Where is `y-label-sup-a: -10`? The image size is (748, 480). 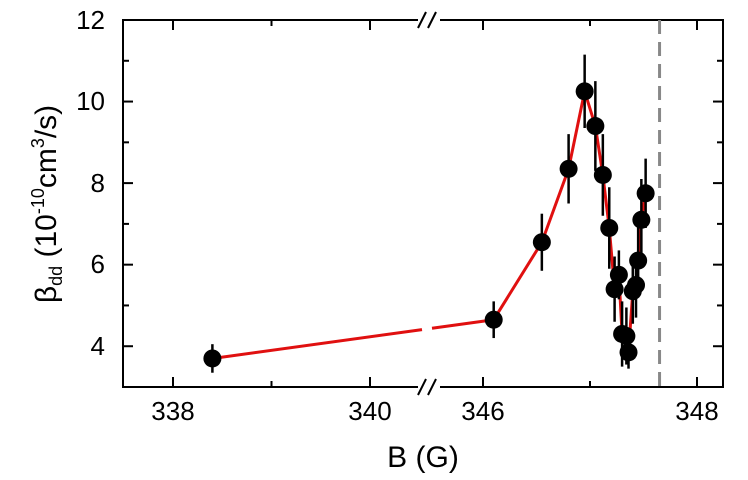
y-label-sup-a: -10 is located at coordinates (38, 201).